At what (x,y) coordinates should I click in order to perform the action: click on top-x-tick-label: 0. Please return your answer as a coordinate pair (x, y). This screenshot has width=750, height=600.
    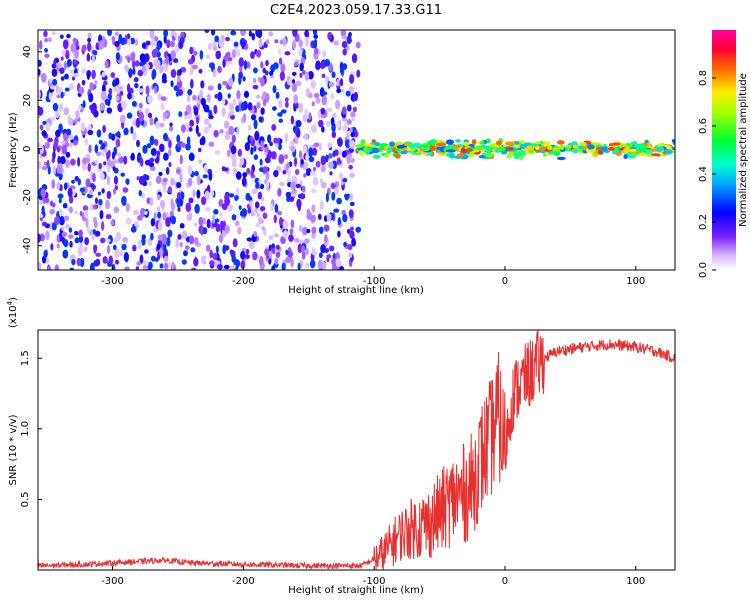
    Looking at the image, I should click on (505, 281).